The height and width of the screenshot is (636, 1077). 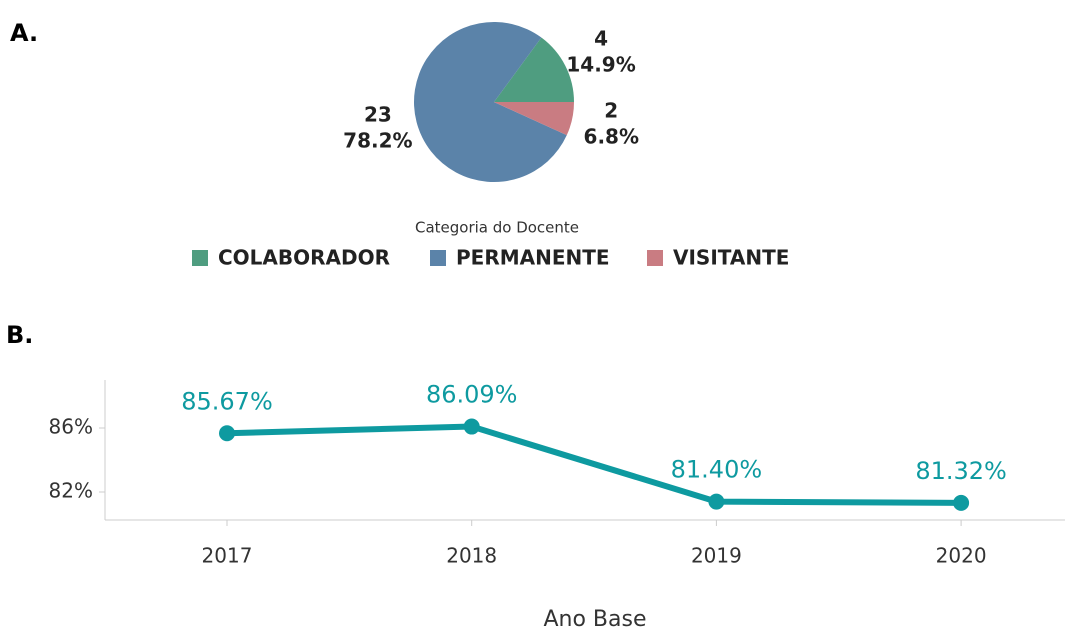 What do you see at coordinates (533, 258) in the screenshot?
I see `legend-label: PERMANENTE` at bounding box center [533, 258].